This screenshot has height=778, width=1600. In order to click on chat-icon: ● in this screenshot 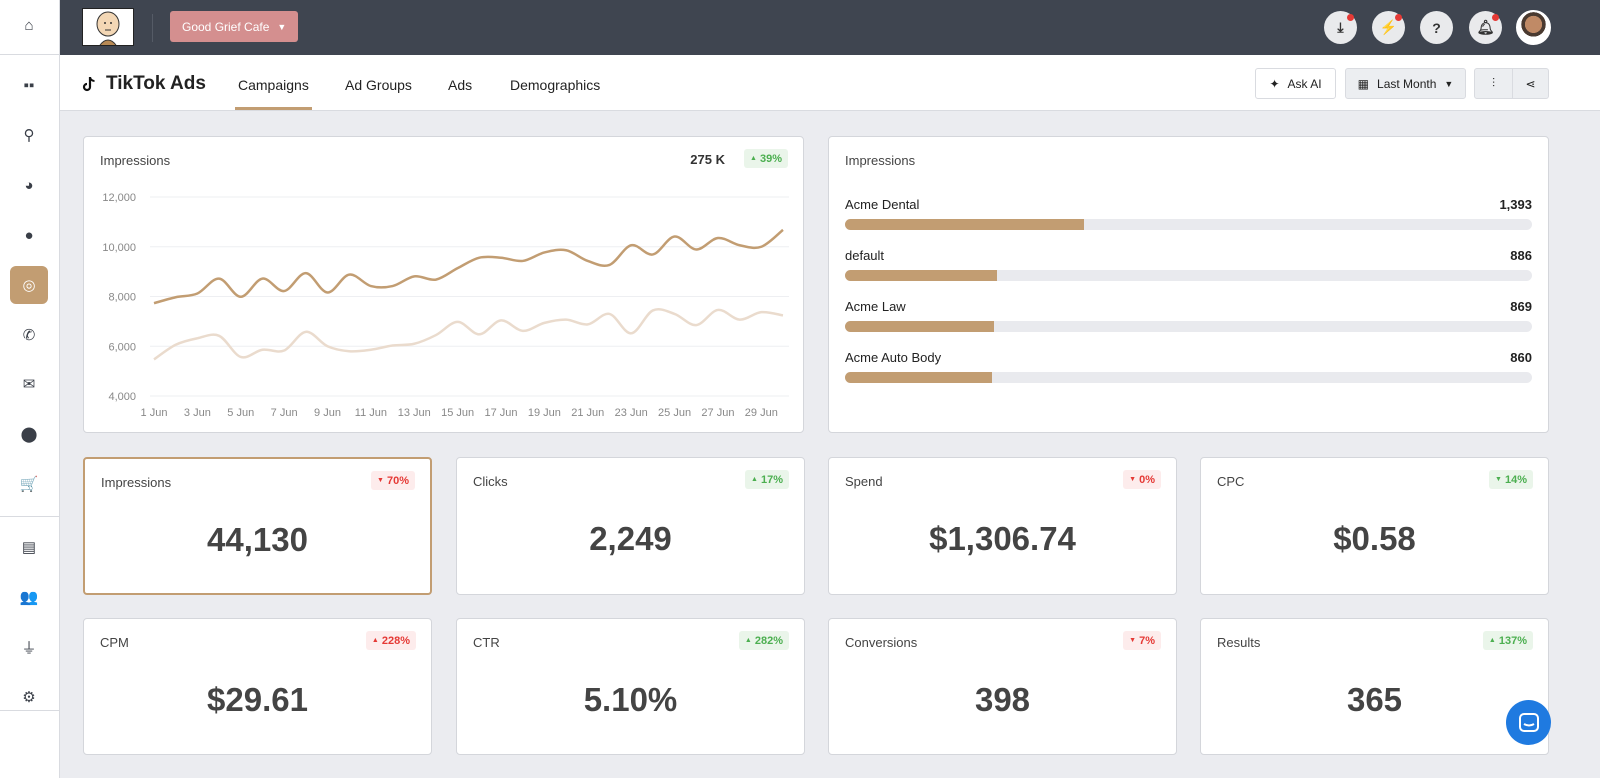, I will do `click(29, 235)`.